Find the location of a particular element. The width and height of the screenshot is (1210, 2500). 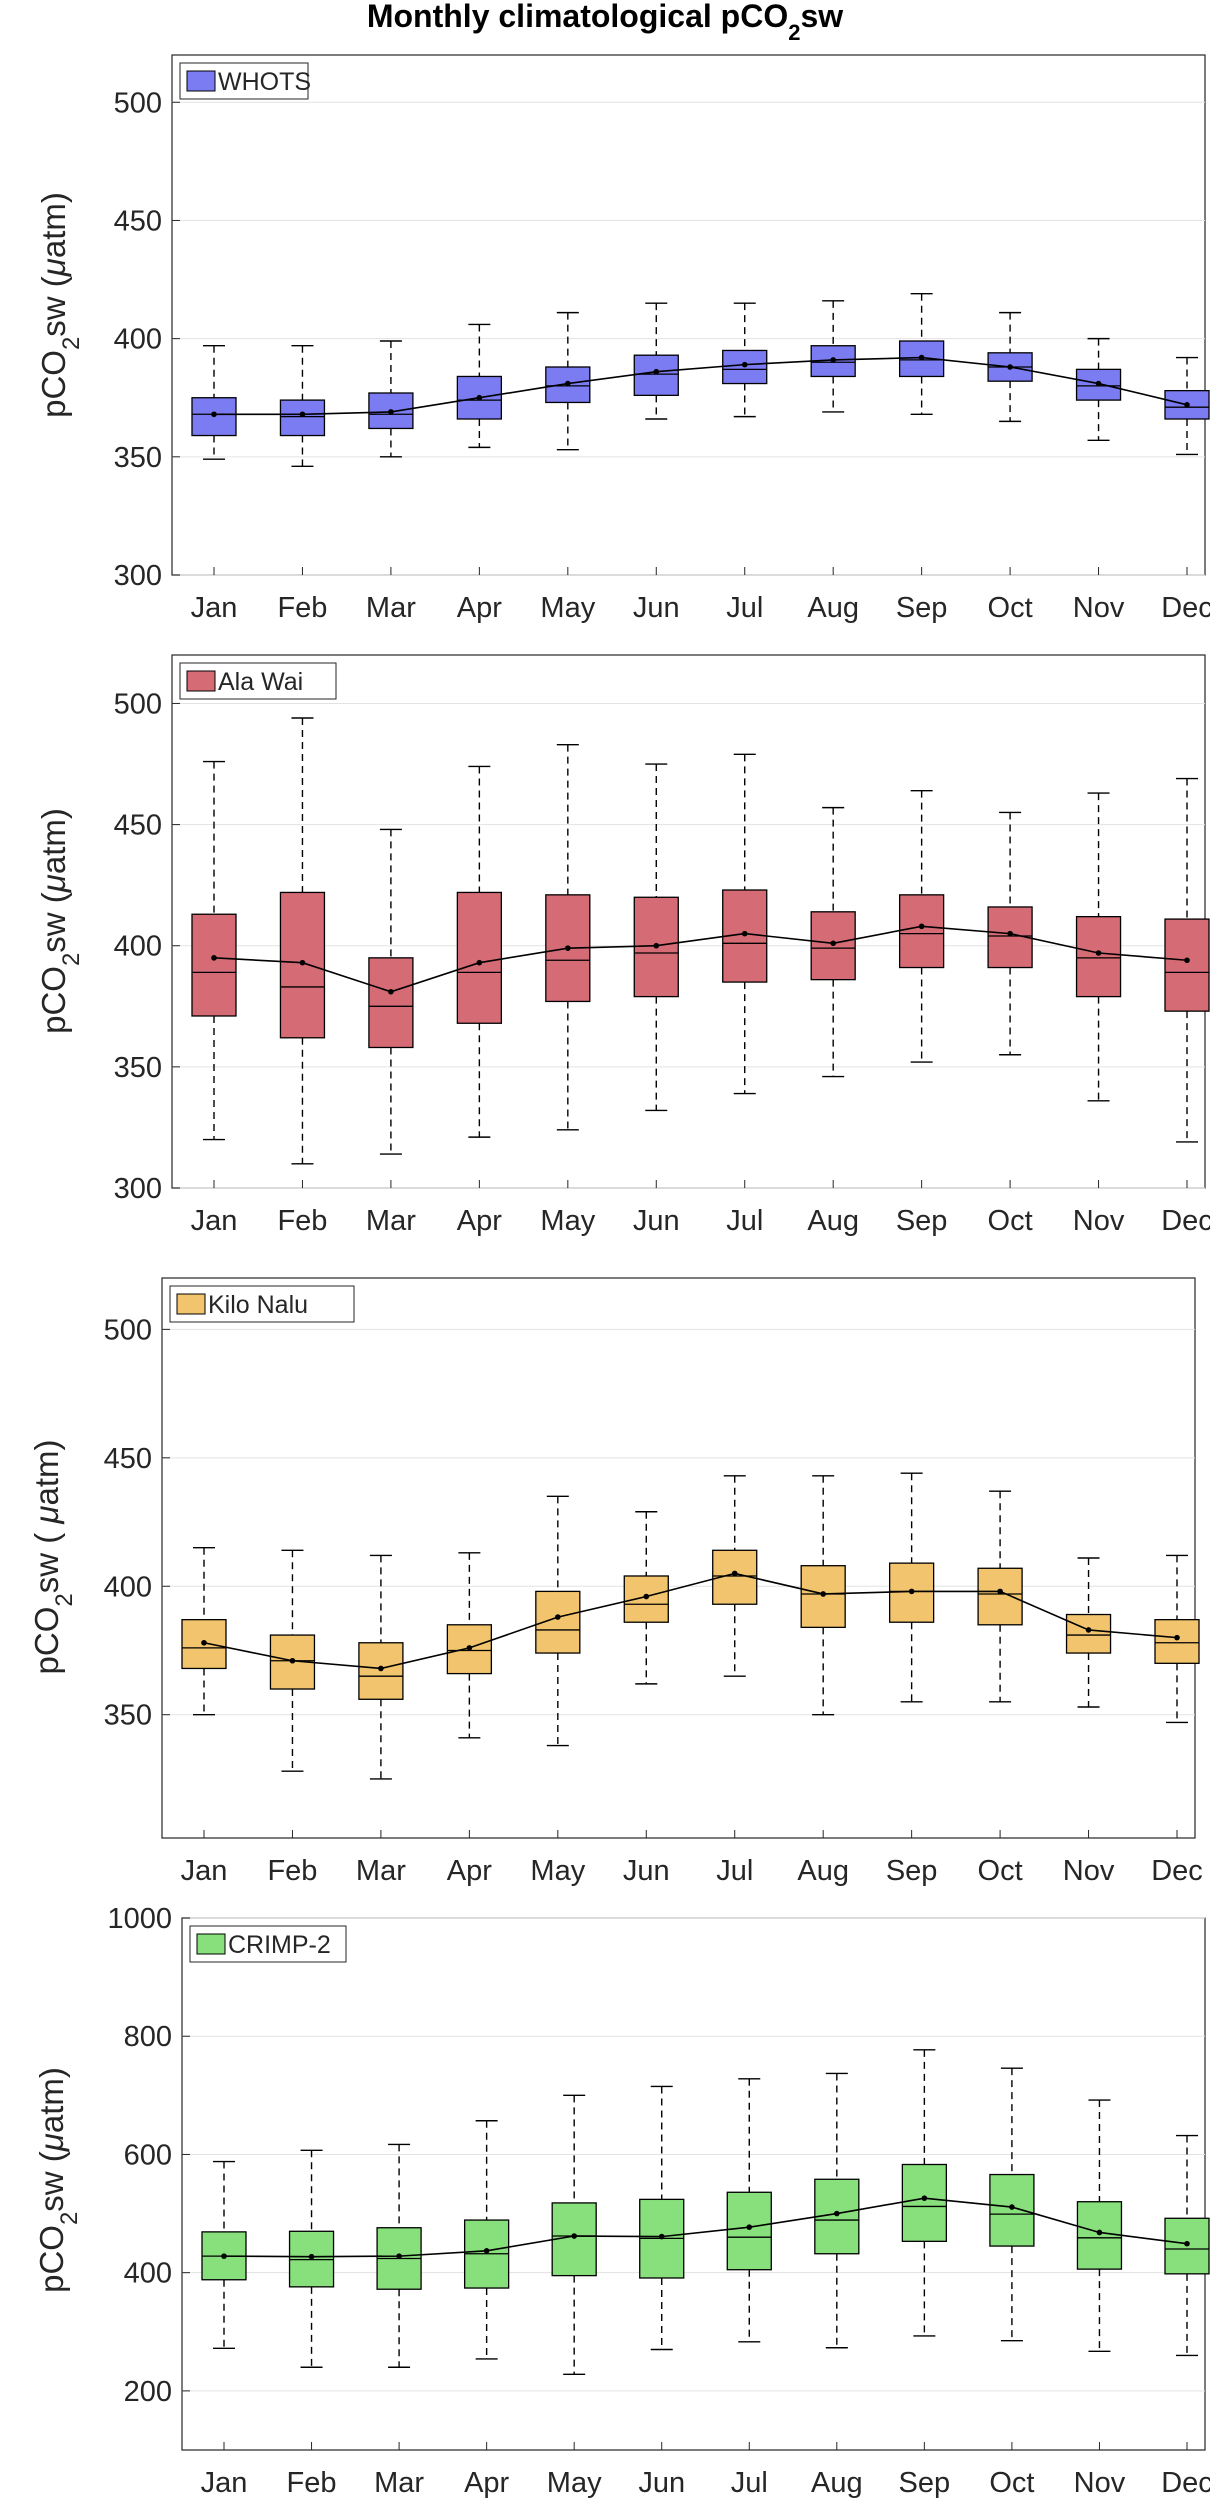

y-axis-label-part: pCO is located at coordinates (53, 1000).